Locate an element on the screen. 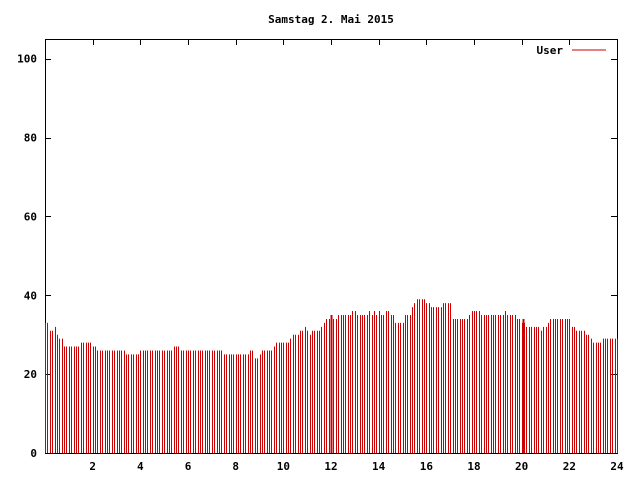  y-tick-label: 80 is located at coordinates (30, 138).